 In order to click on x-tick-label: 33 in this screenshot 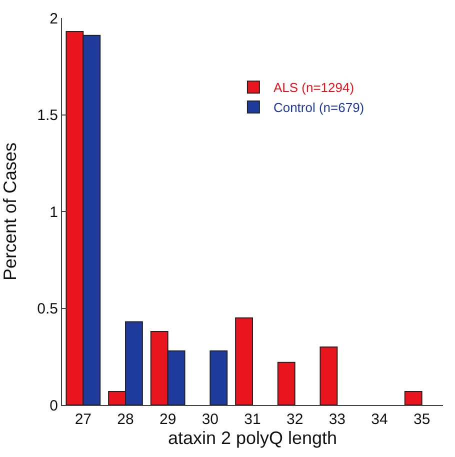, I will do `click(337, 419)`.